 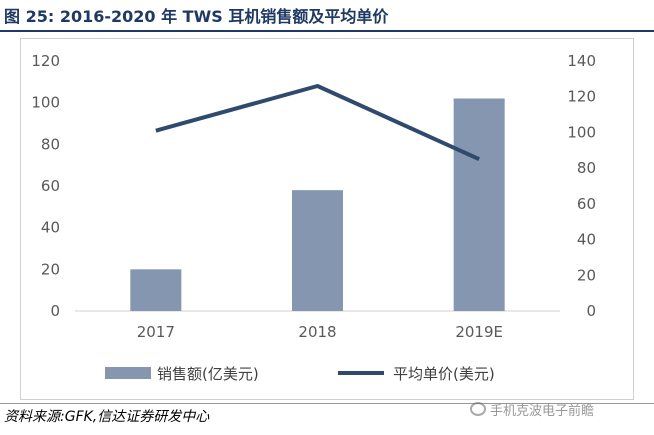 What do you see at coordinates (55, 311) in the screenshot?
I see `left-tick-label: 0` at bounding box center [55, 311].